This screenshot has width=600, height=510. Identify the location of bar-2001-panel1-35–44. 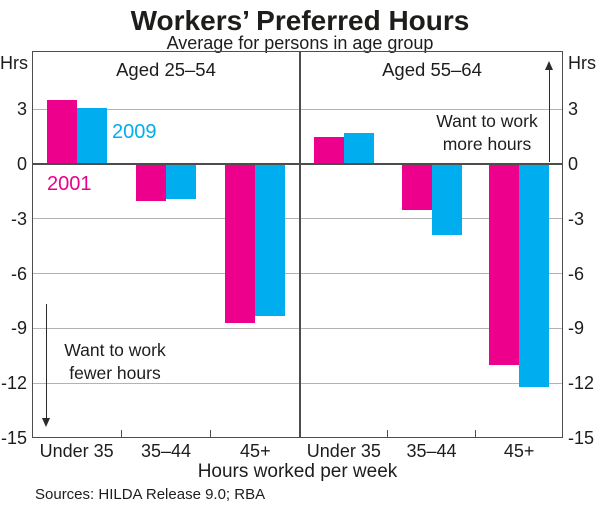
(416, 187).